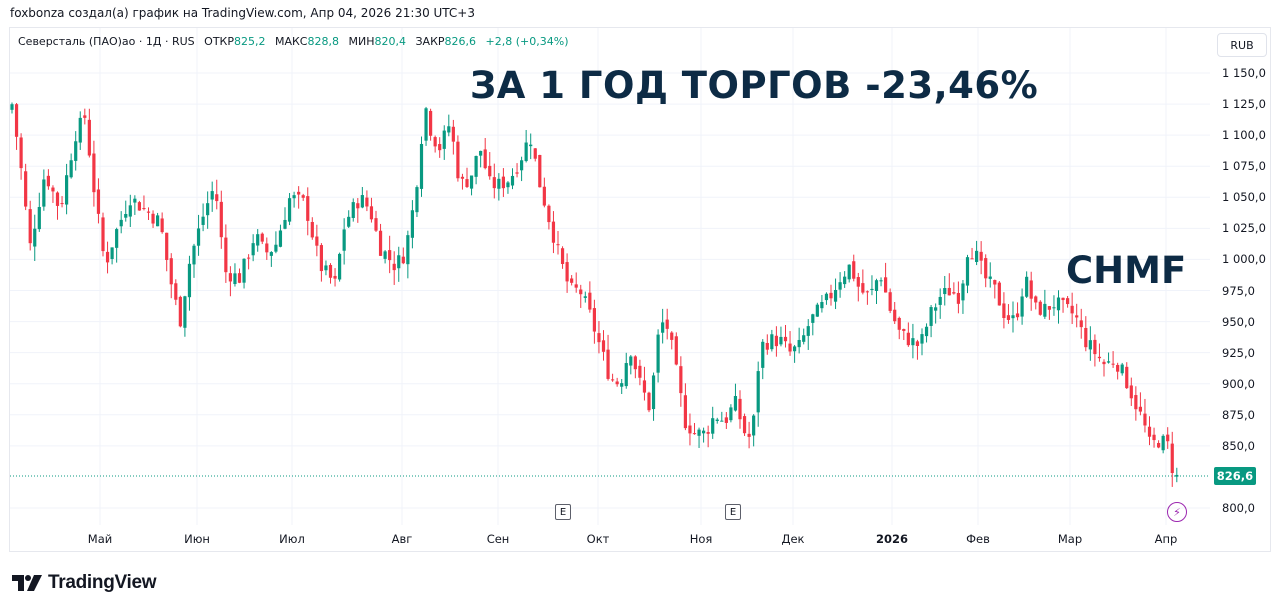 Image resolution: width=1280 pixels, height=613 pixels. Describe the element at coordinates (892, 539) in the screenshot. I see `time-axis-label: 2026` at that location.